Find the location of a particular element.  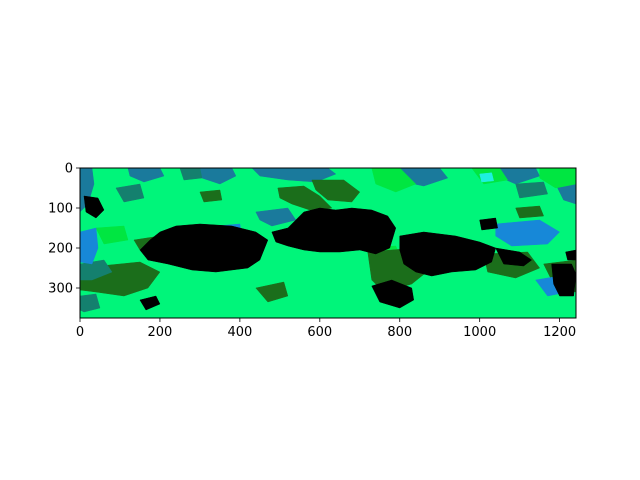

y-axis: 0 100 200 300 is located at coordinates (64, 229).